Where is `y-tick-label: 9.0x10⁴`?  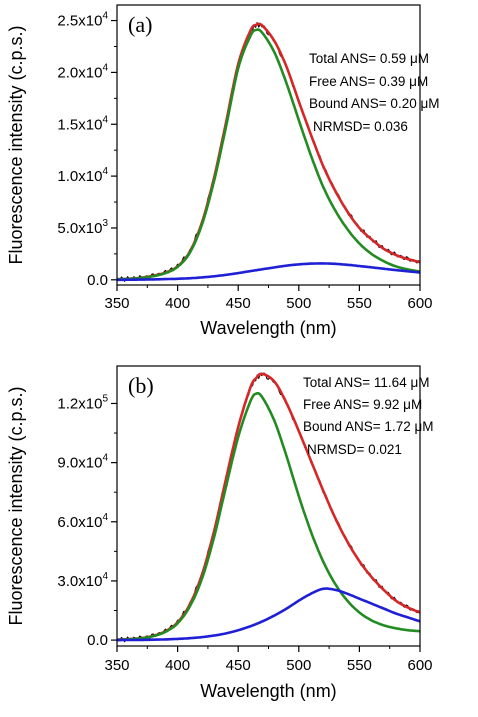 y-tick-label: 9.0x10⁴ is located at coordinates (82, 462).